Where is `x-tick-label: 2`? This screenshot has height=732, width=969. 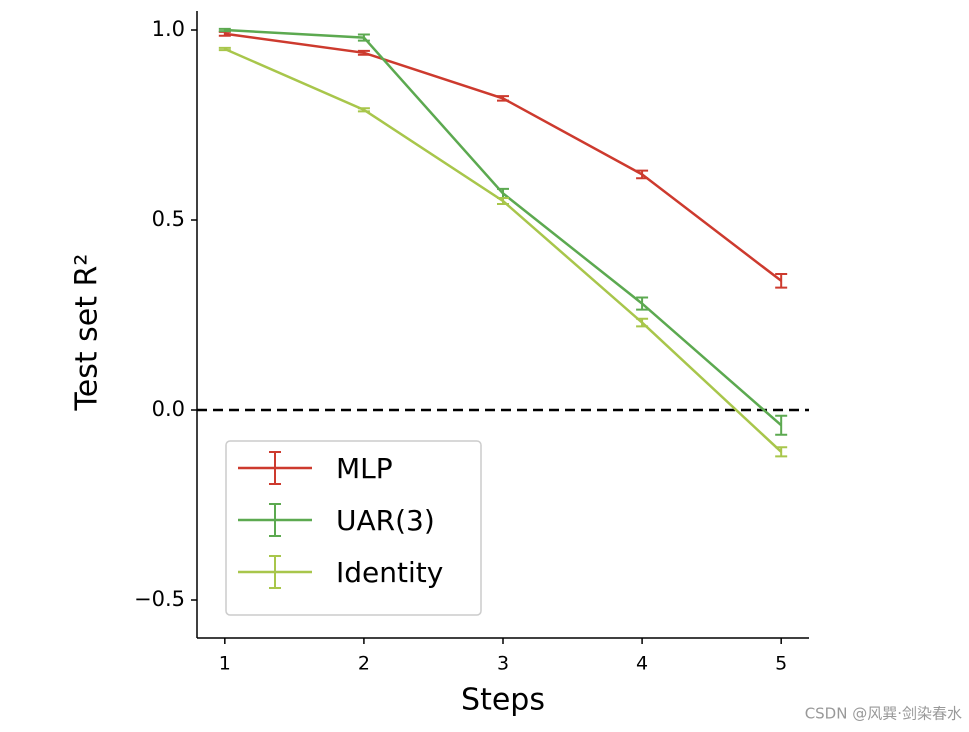 x-tick-label: 2 is located at coordinates (364, 664).